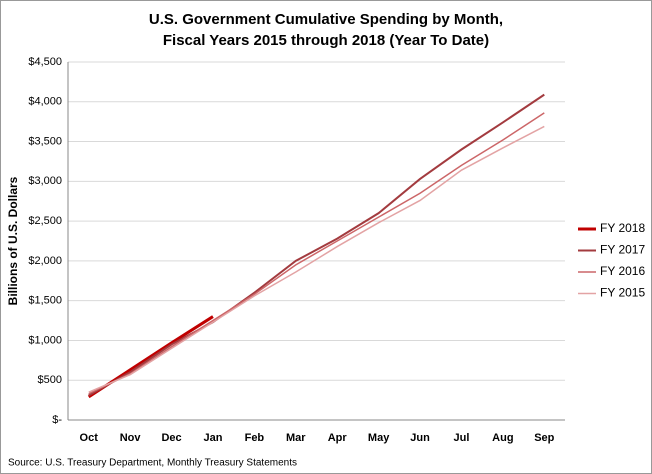 Image resolution: width=652 pixels, height=474 pixels. What do you see at coordinates (296, 438) in the screenshot?
I see `x-tick-label: Mar` at bounding box center [296, 438].